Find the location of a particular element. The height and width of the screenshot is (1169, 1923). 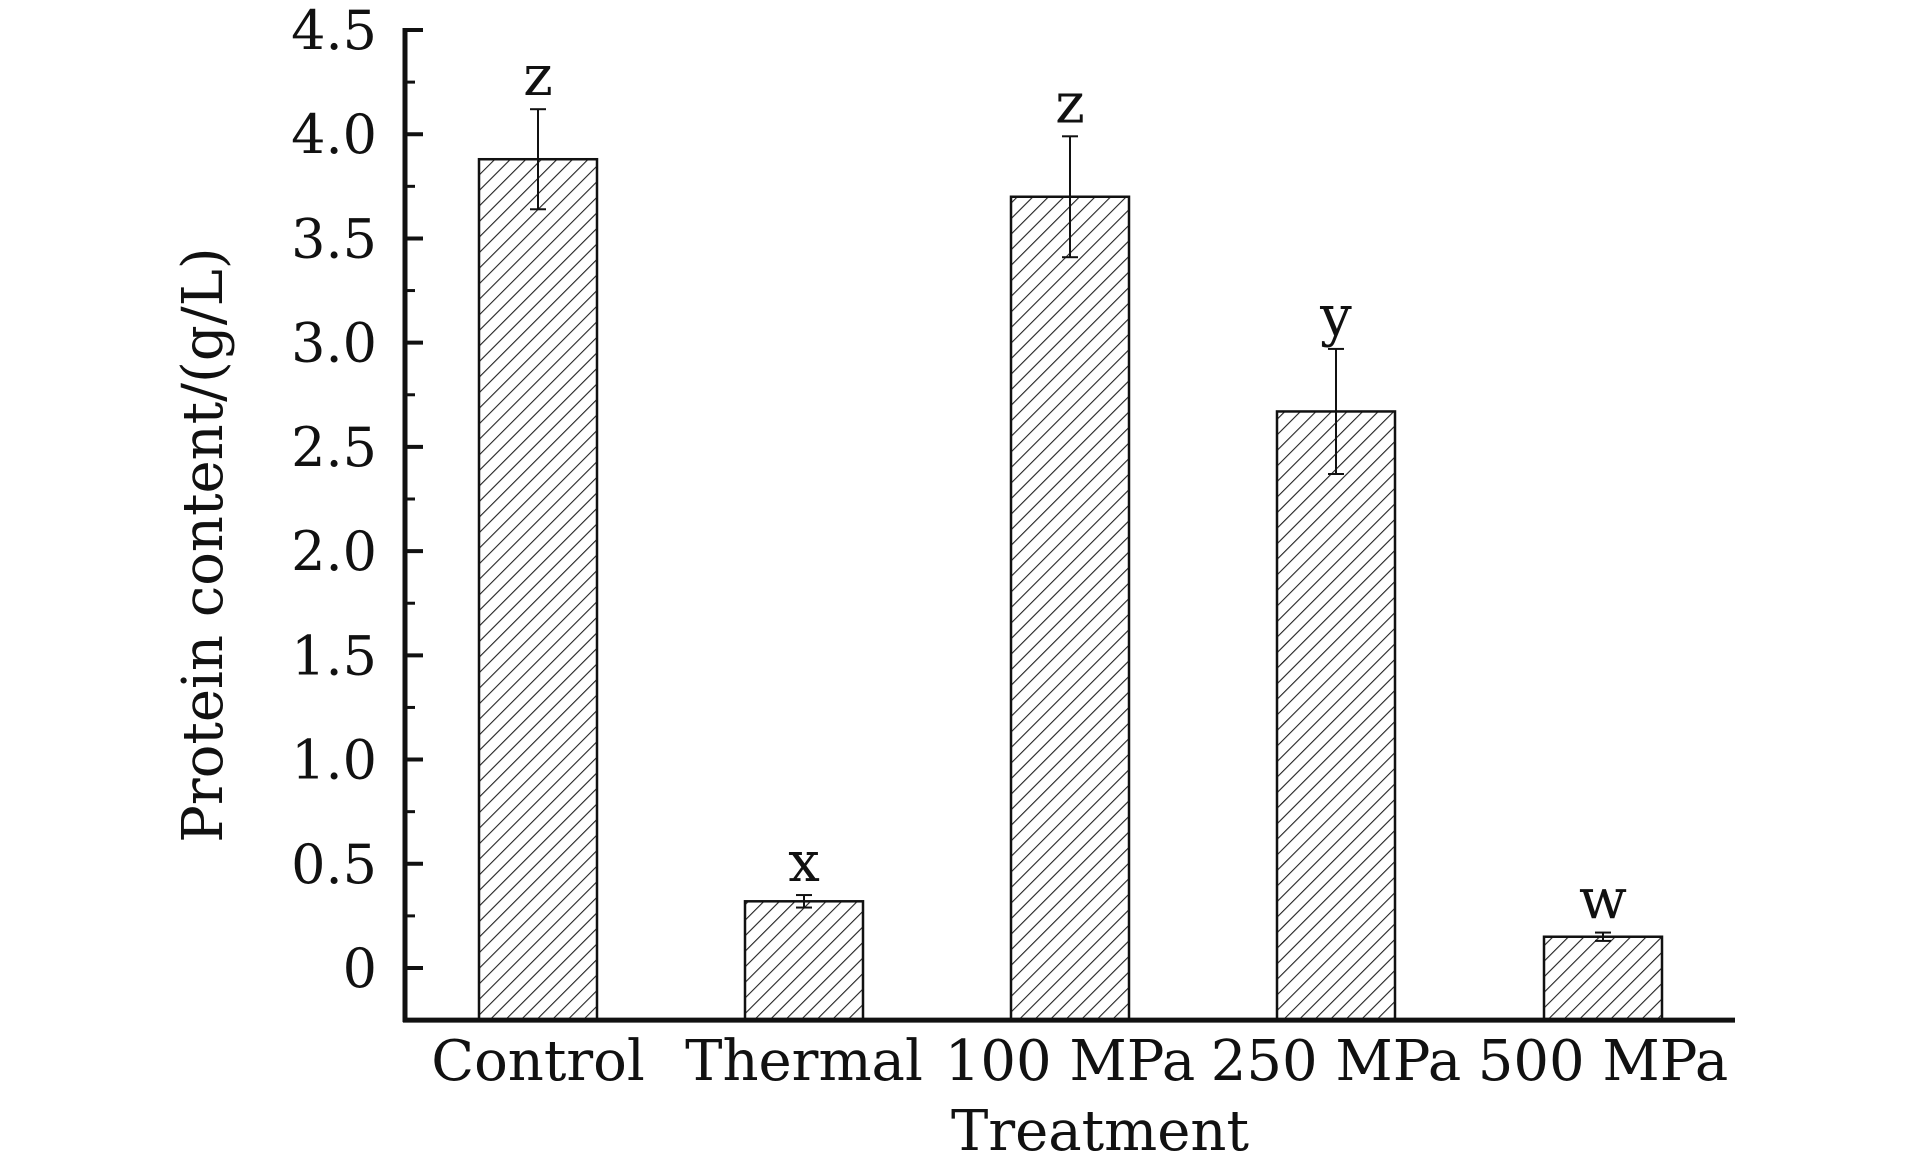

y-axis-title: Protein content/(g/L) is located at coordinates (203, 544).